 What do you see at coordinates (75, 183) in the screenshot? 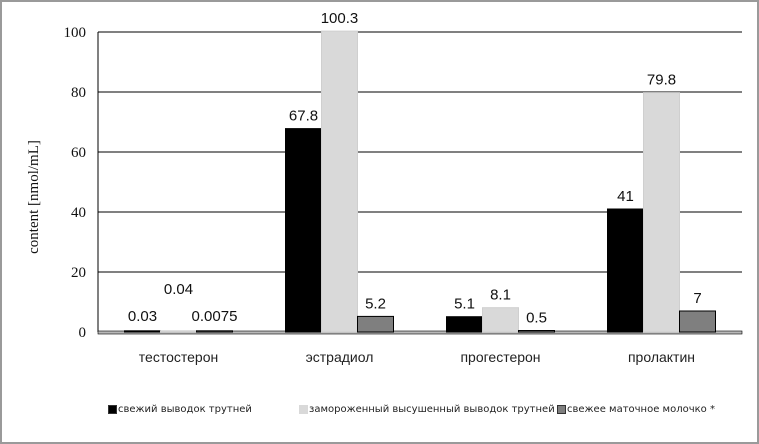
I see `y-tick-labels: 0 20 40 60 80 100` at bounding box center [75, 183].